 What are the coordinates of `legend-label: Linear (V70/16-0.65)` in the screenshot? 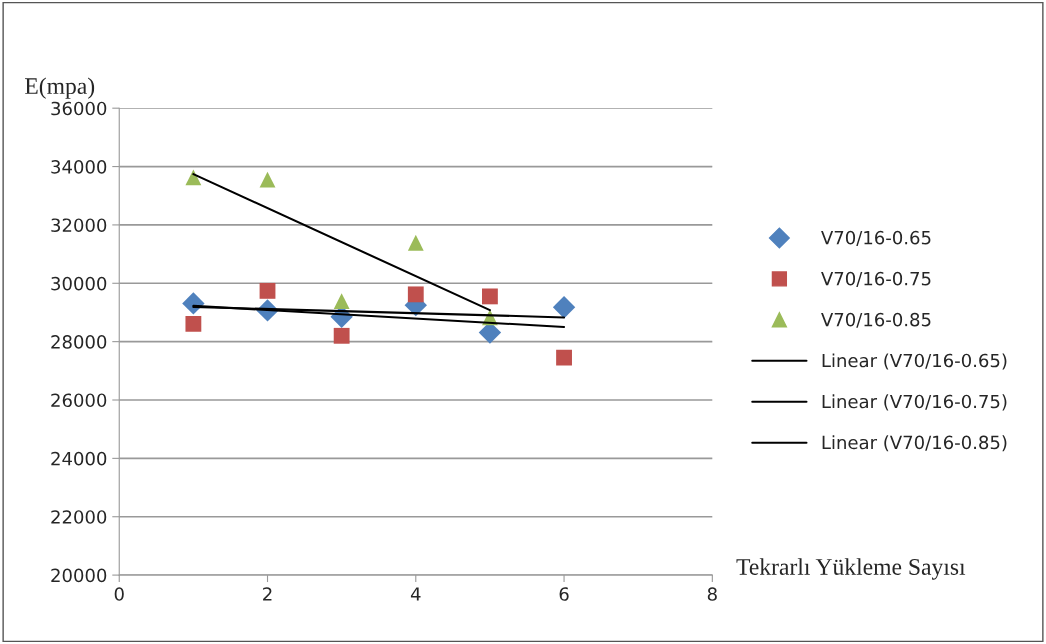 It's located at (914, 361).